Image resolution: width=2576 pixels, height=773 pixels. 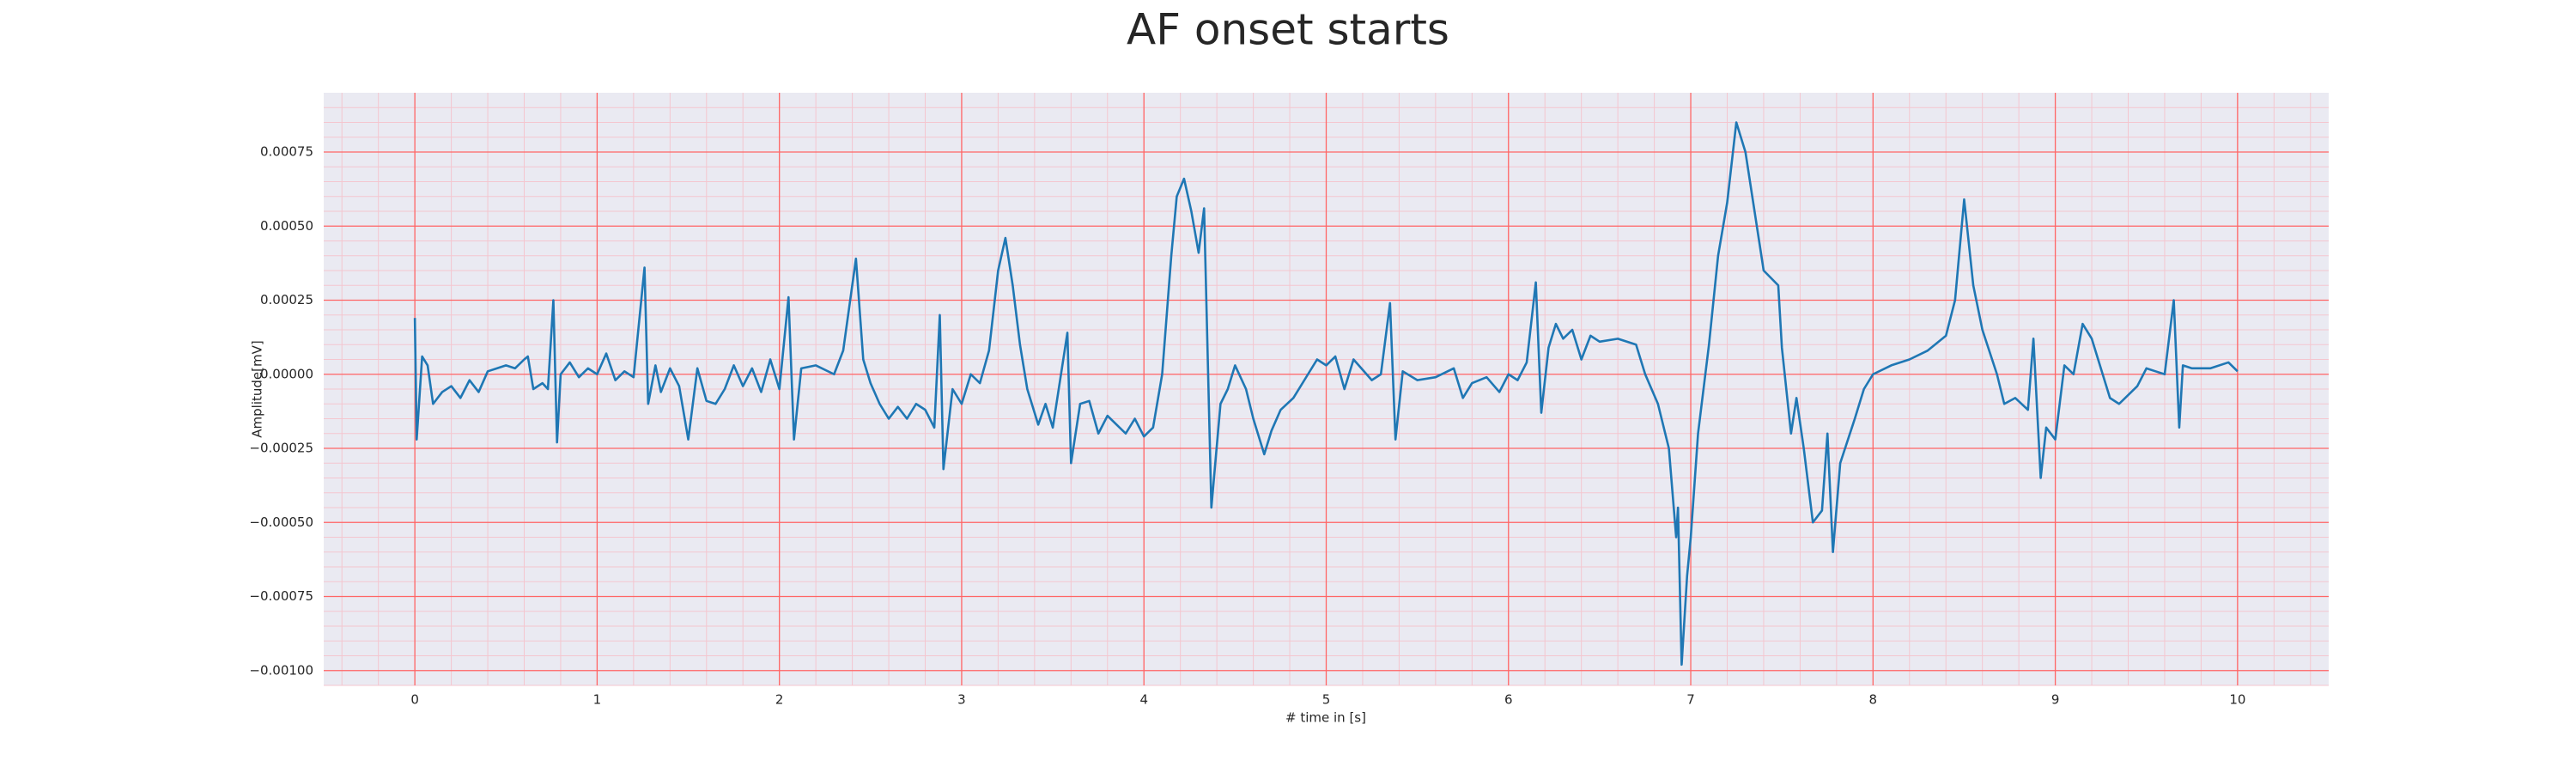 What do you see at coordinates (414, 700) in the screenshot?
I see `x-tick-label: 0` at bounding box center [414, 700].